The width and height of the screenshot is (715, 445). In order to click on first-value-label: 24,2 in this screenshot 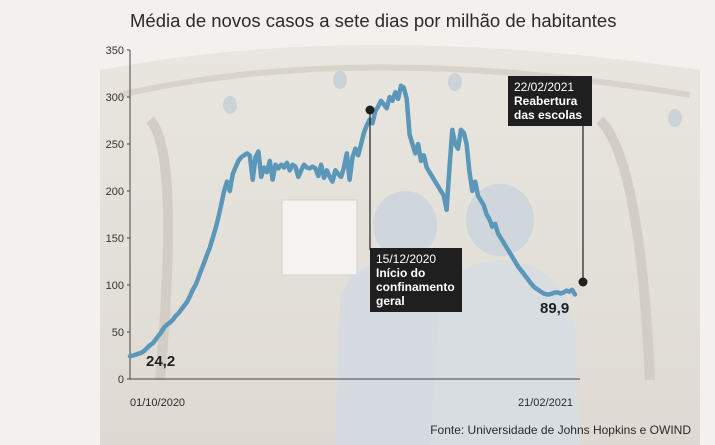, I will do `click(160, 361)`.